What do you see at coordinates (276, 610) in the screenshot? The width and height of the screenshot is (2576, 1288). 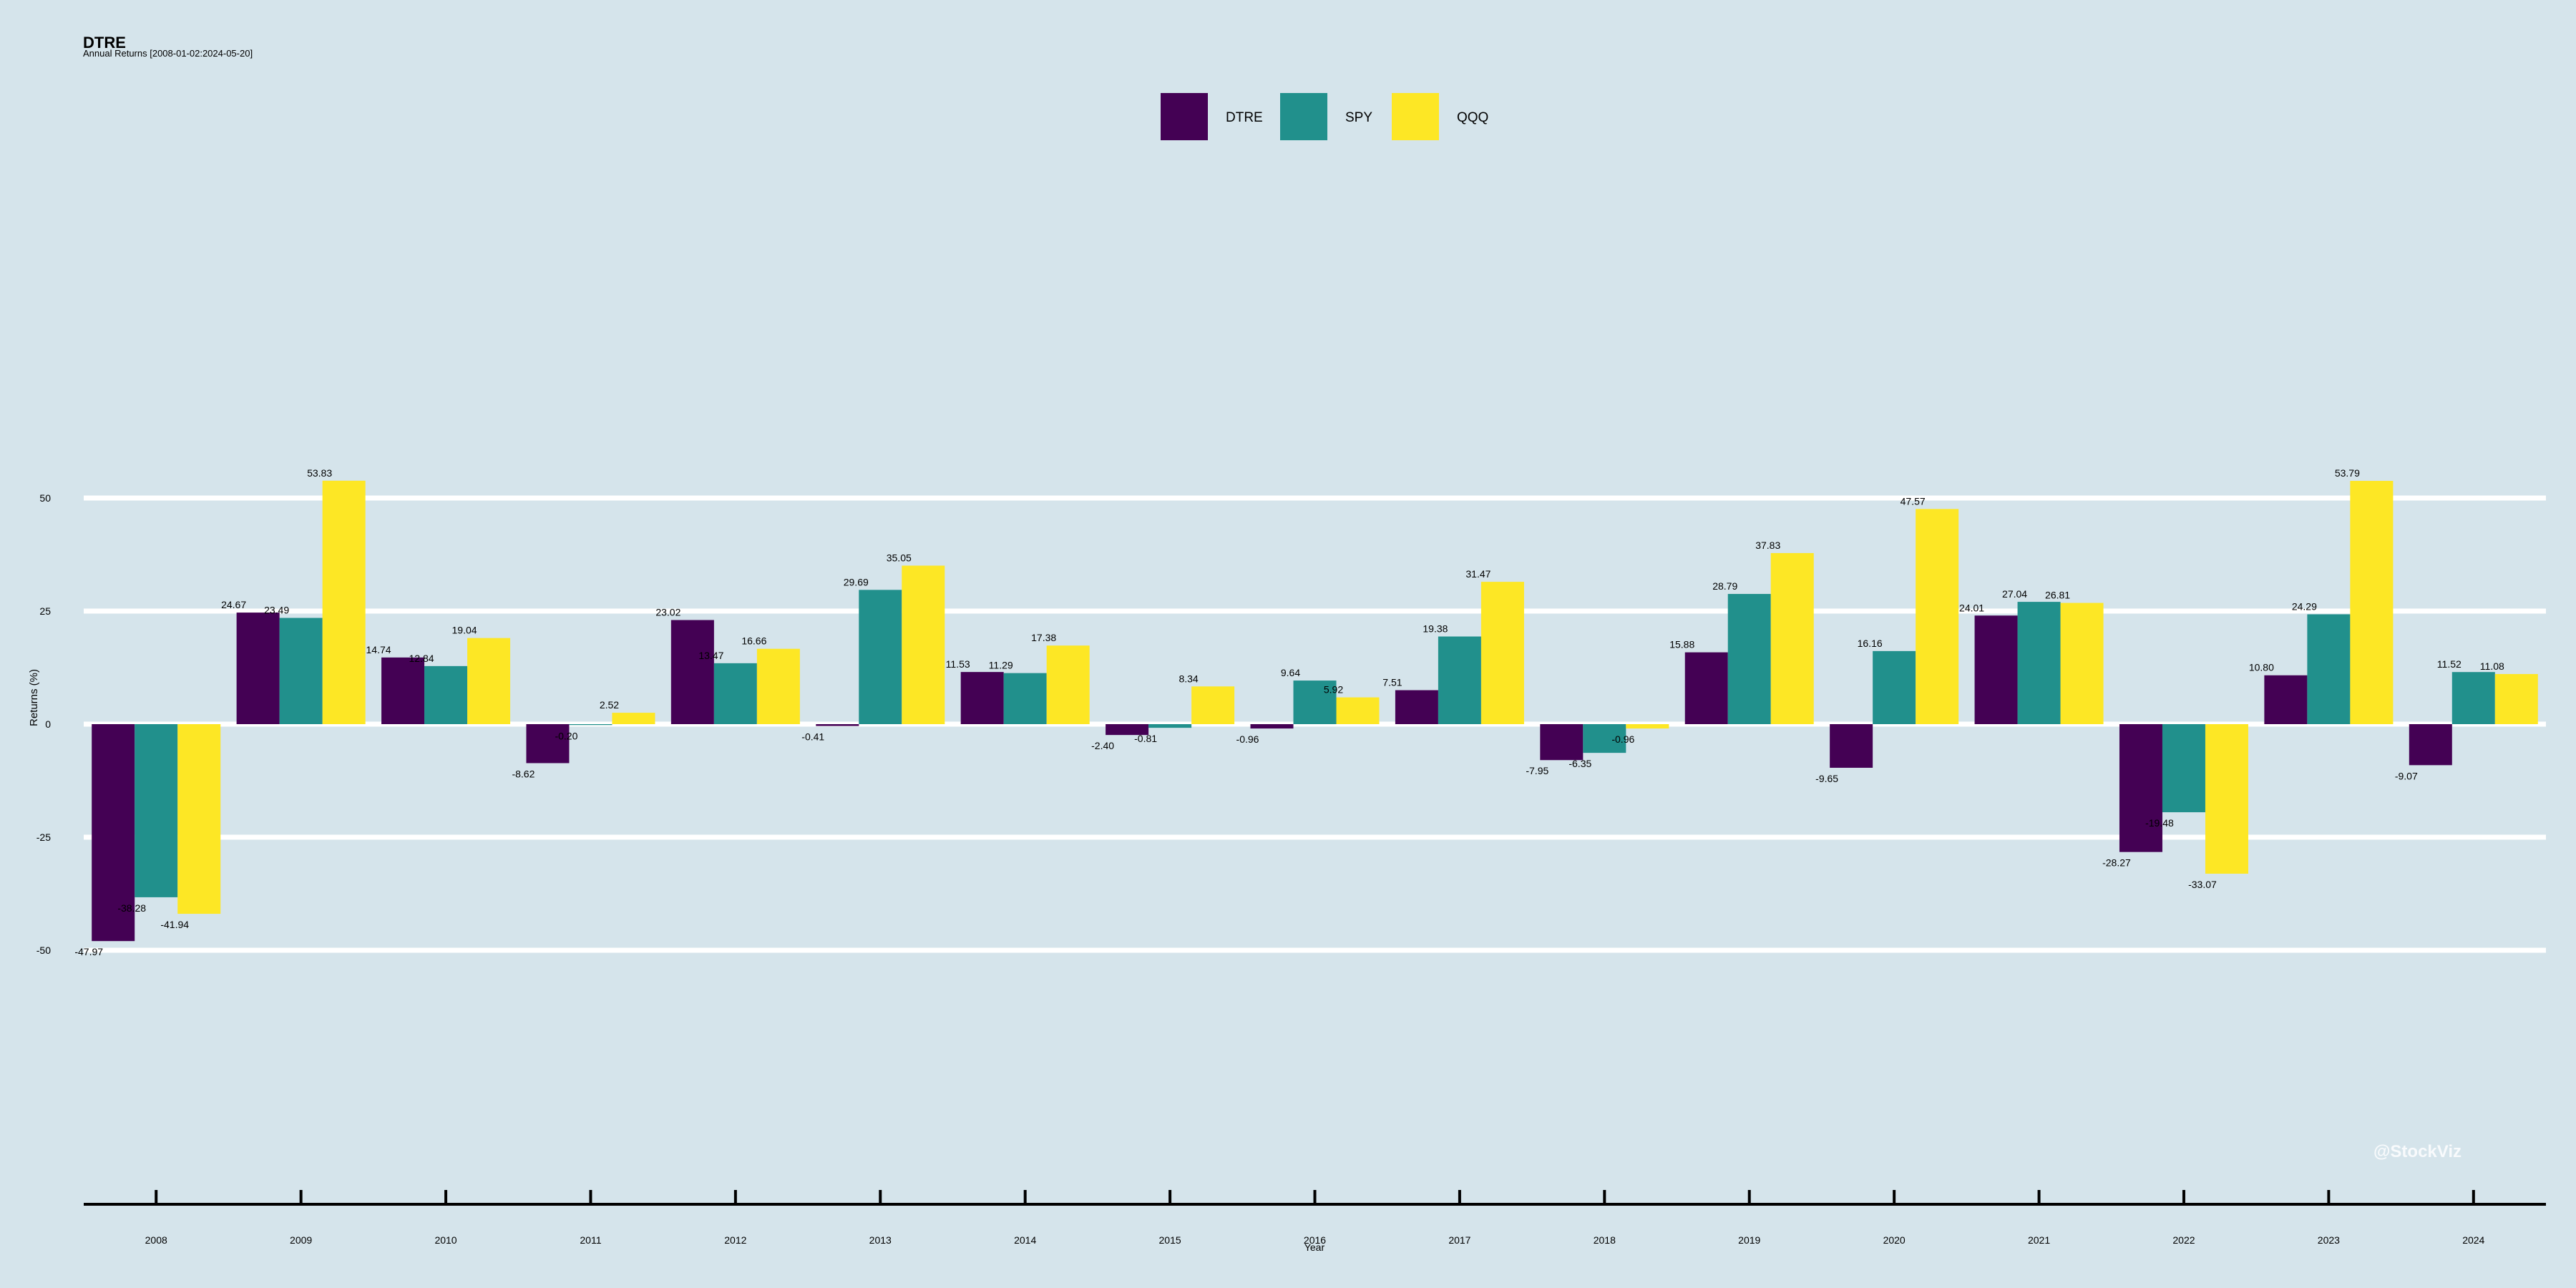 I see `data-label: 23.49` at bounding box center [276, 610].